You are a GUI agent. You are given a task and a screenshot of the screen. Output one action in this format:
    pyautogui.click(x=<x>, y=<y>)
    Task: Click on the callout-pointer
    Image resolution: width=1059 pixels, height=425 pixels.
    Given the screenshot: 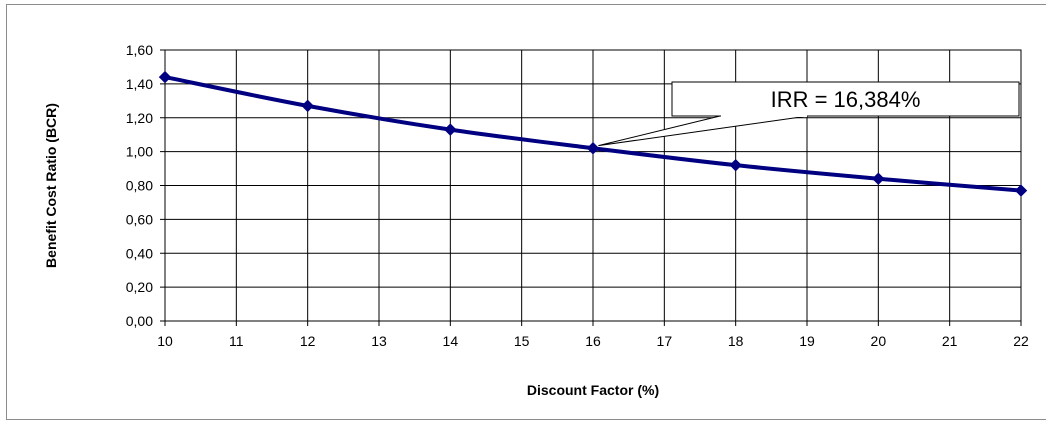 What is the action you would take?
    pyautogui.click(x=703, y=131)
    